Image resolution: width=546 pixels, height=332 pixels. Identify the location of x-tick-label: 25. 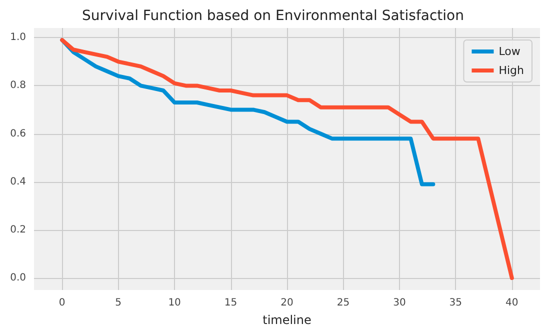
(343, 303).